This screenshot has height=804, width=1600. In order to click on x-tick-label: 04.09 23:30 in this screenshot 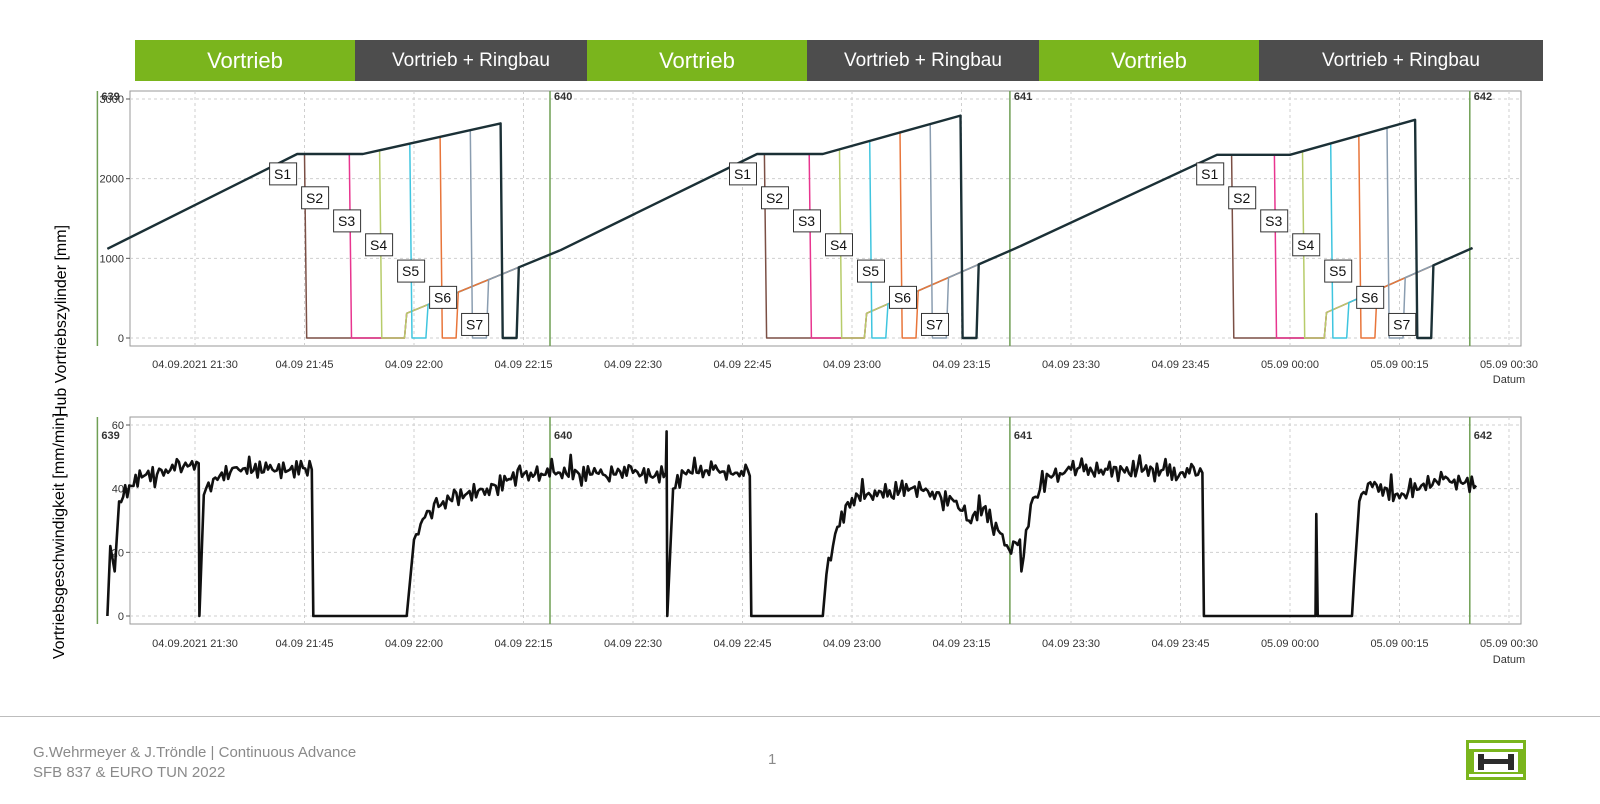, I will do `click(1071, 644)`.